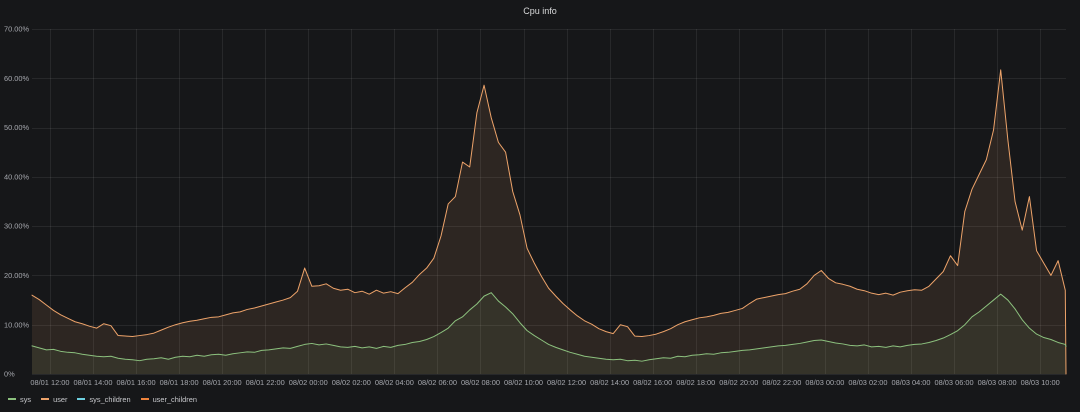  What do you see at coordinates (16, 127) in the screenshot?
I see `y-tick-label: 50.00%` at bounding box center [16, 127].